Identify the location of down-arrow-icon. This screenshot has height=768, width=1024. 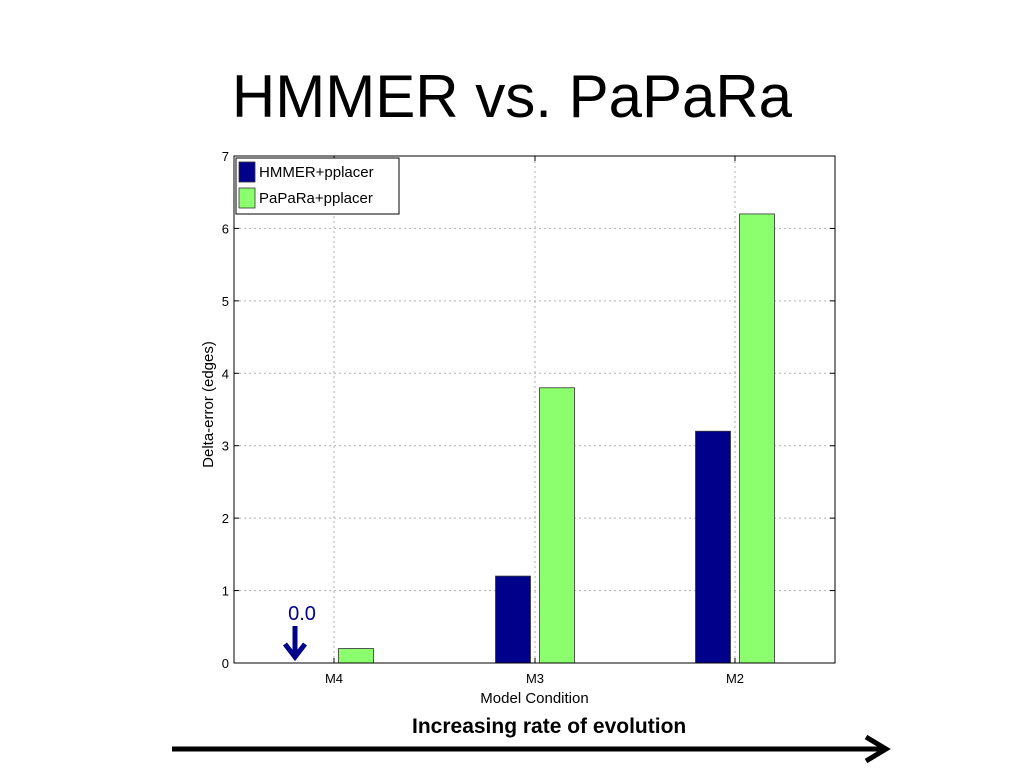
(295, 644).